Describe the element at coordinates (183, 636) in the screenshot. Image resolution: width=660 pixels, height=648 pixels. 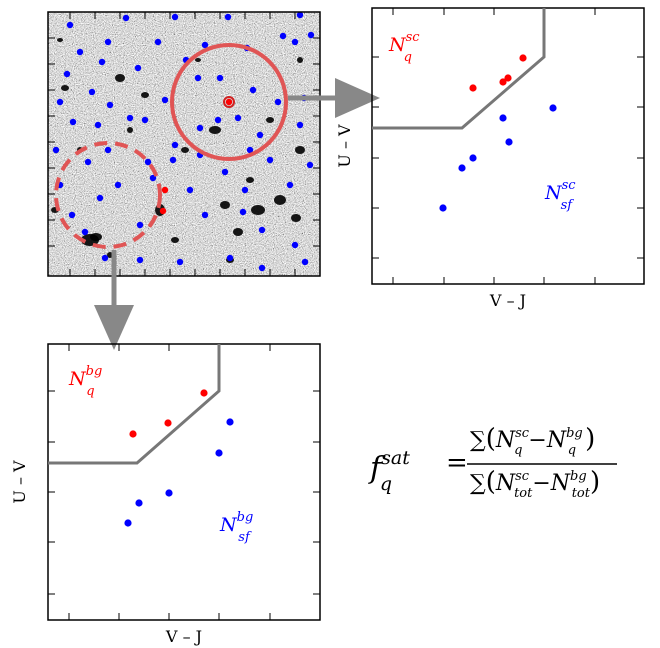
I see `x-axis-label: V – J` at that location.